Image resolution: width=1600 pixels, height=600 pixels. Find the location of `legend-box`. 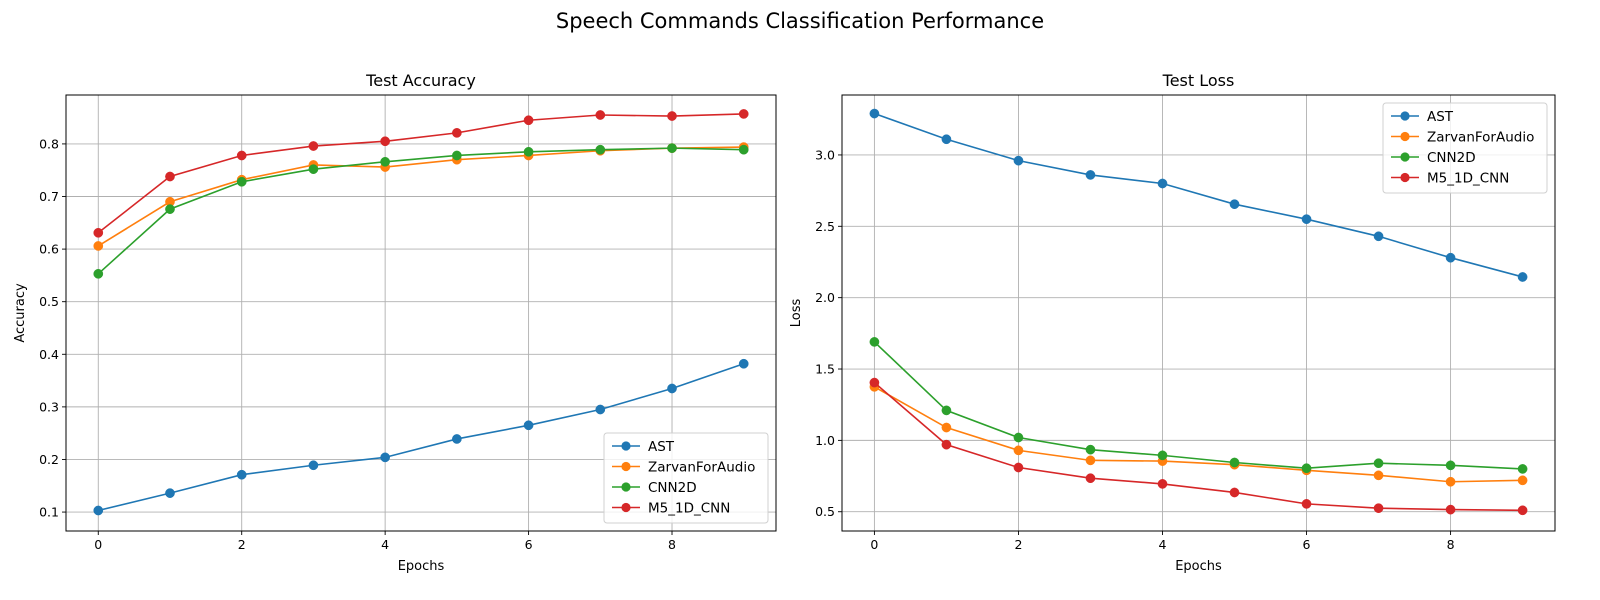

legend-box is located at coordinates (1465, 148).